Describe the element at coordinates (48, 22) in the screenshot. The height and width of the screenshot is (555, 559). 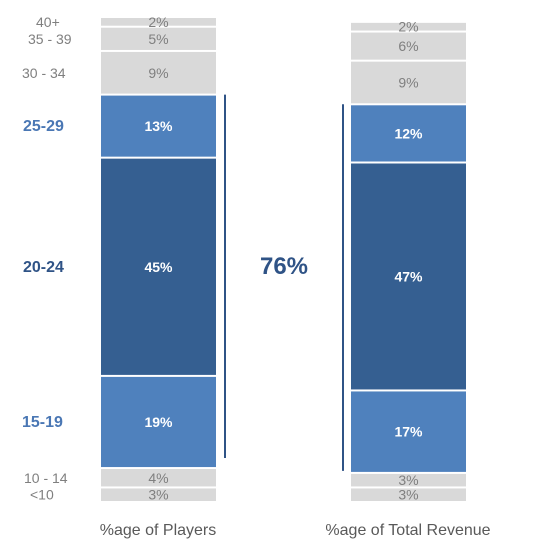
I see `age-group-label: 40+` at that location.